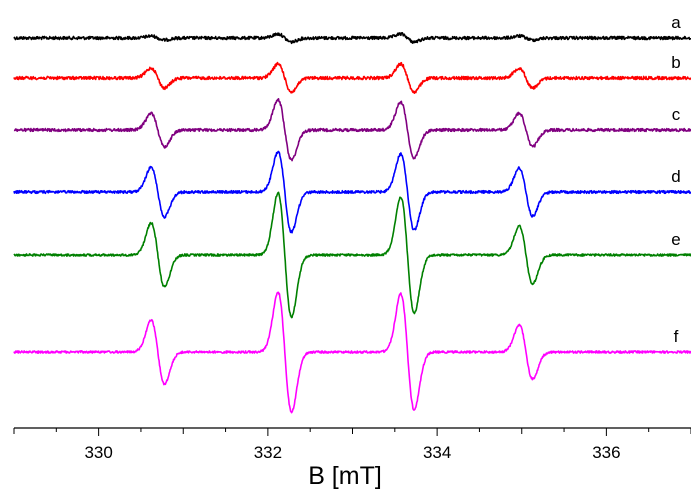 This screenshot has width=691, height=494. Describe the element at coordinates (675, 62) in the screenshot. I see `series-label-b: b` at that location.